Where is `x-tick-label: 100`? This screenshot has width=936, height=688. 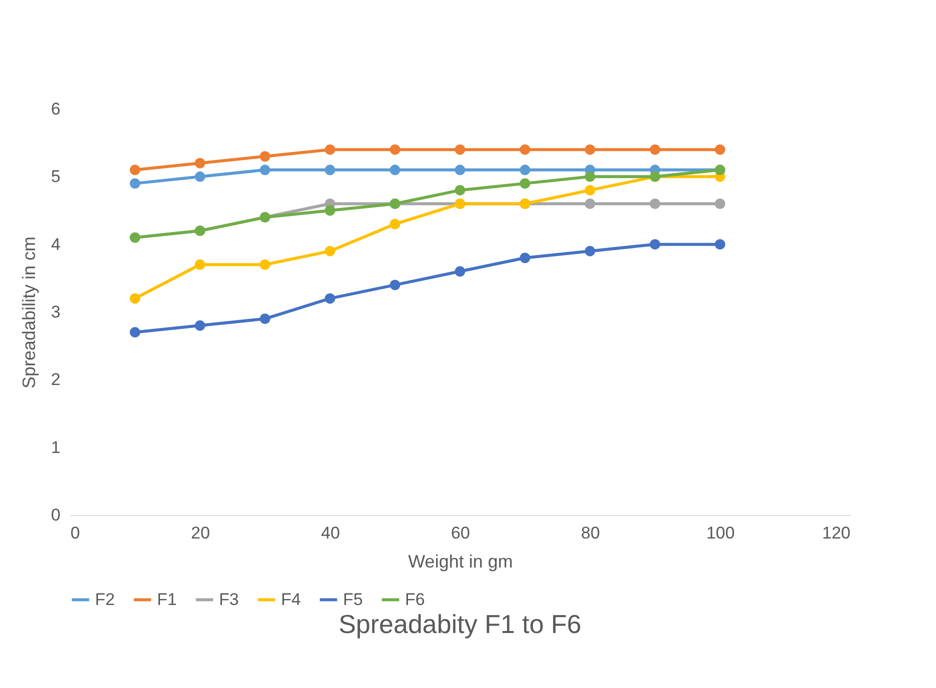 x-tick-label: 100 is located at coordinates (720, 533).